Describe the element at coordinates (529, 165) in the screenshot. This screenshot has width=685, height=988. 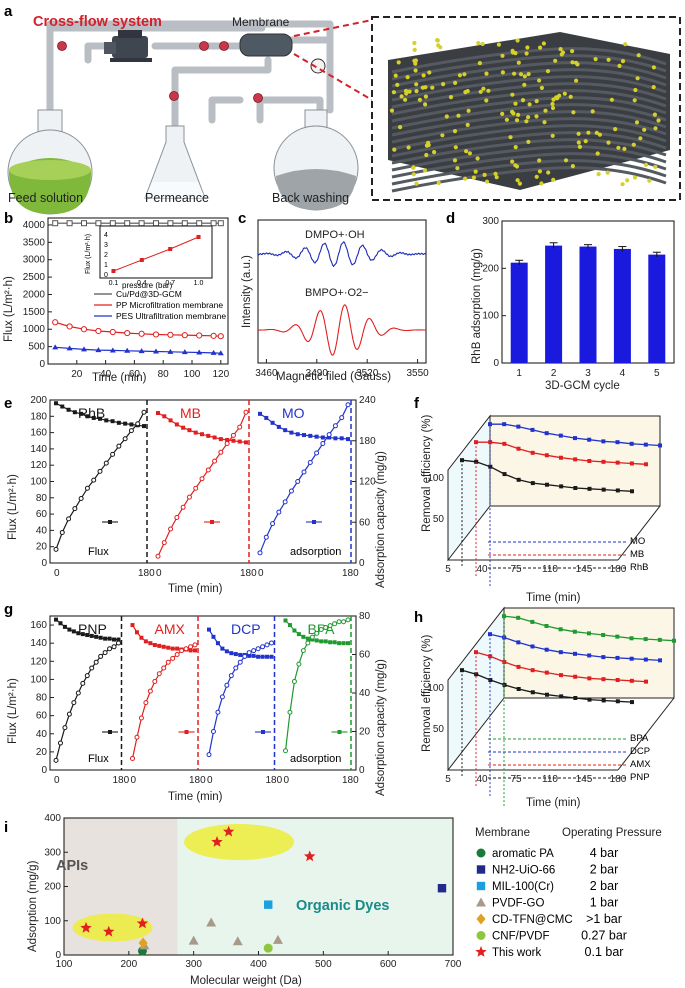
I see `mesh-fiber` at that location.